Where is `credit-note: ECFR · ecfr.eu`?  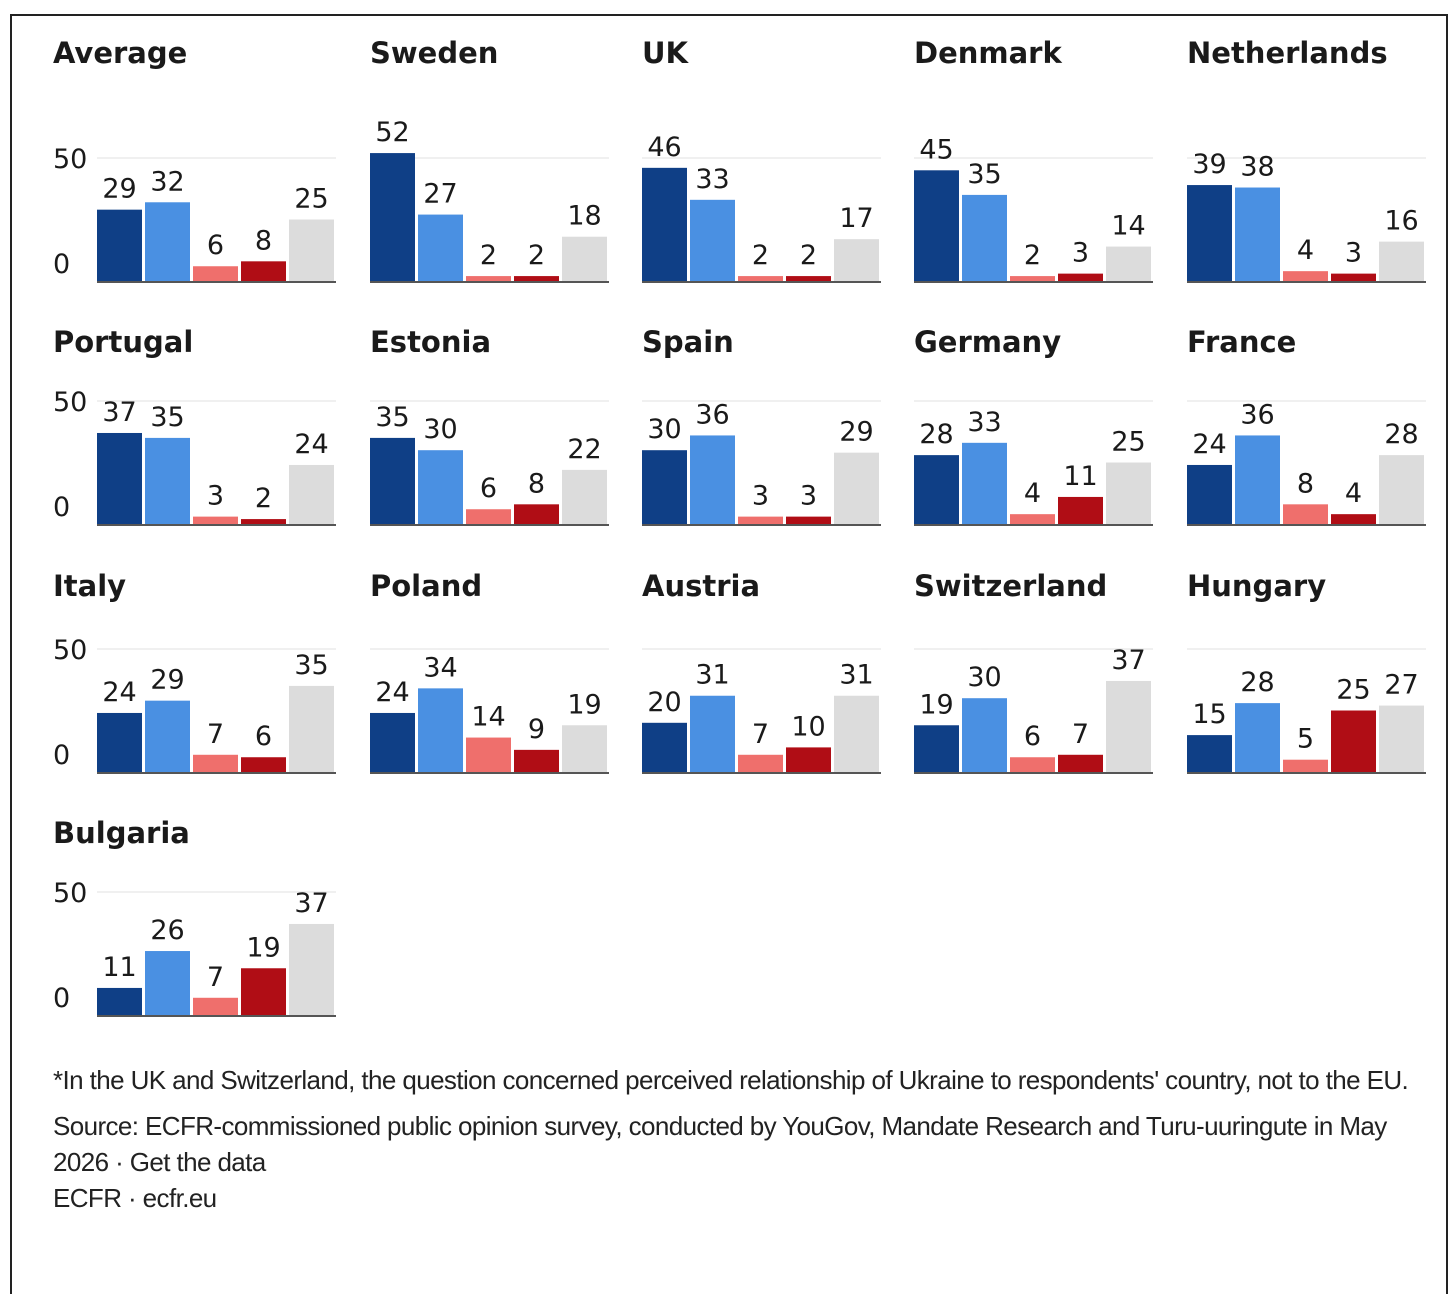 credit-note: ECFR · ecfr.eu is located at coordinates (135, 1198).